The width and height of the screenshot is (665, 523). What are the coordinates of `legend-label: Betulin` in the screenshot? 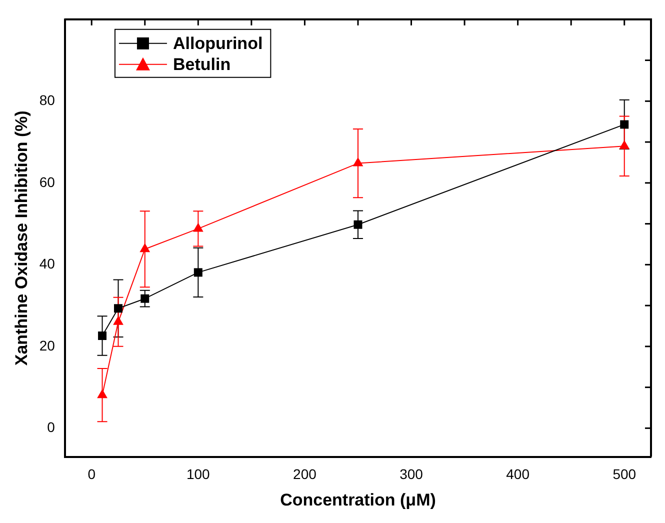 It's located at (201, 64).